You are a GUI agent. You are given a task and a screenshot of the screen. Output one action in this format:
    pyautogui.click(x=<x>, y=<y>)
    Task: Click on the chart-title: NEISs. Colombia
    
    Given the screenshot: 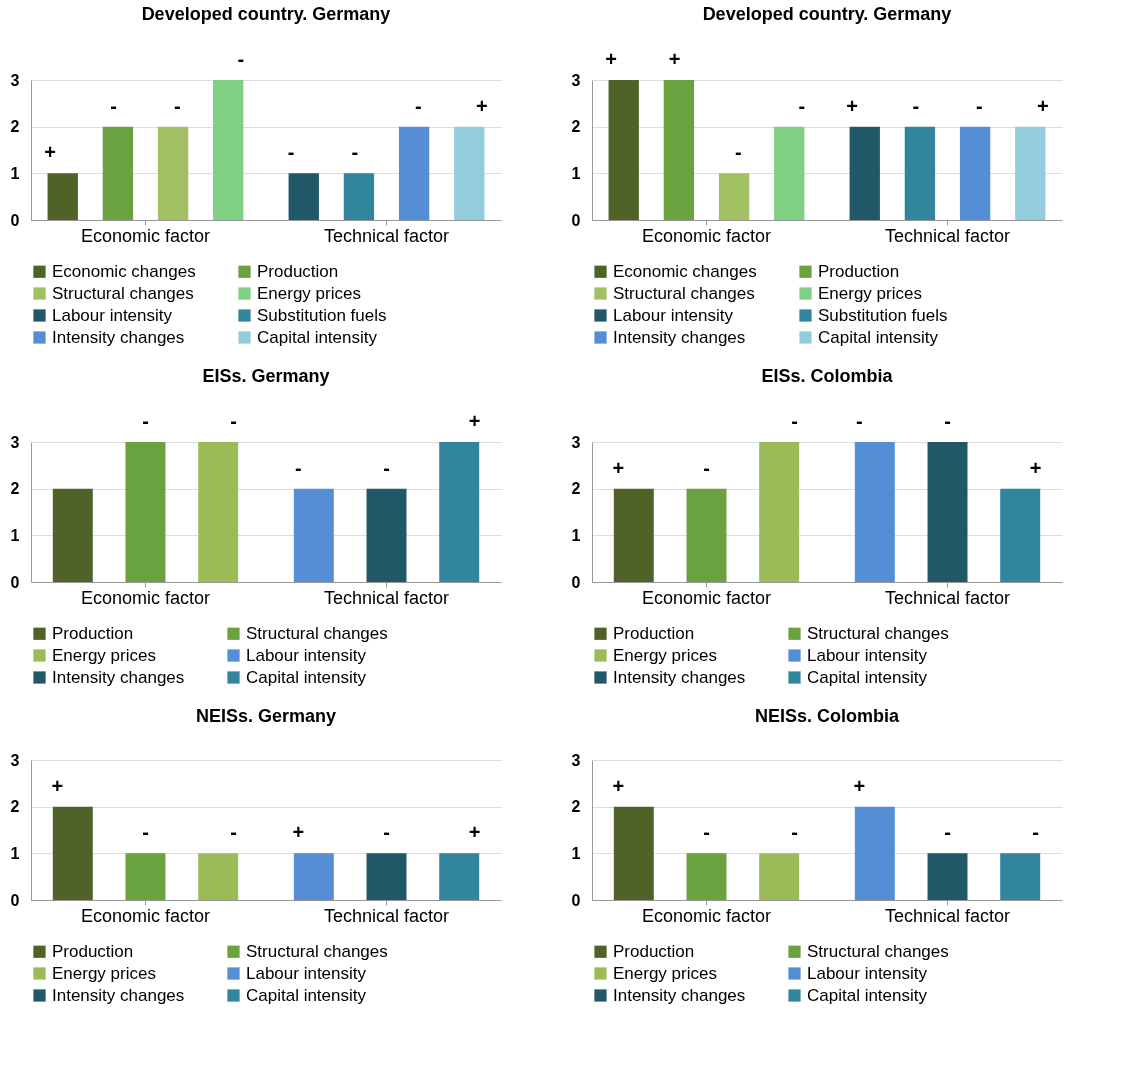 What is the action you would take?
    pyautogui.click(x=827, y=716)
    